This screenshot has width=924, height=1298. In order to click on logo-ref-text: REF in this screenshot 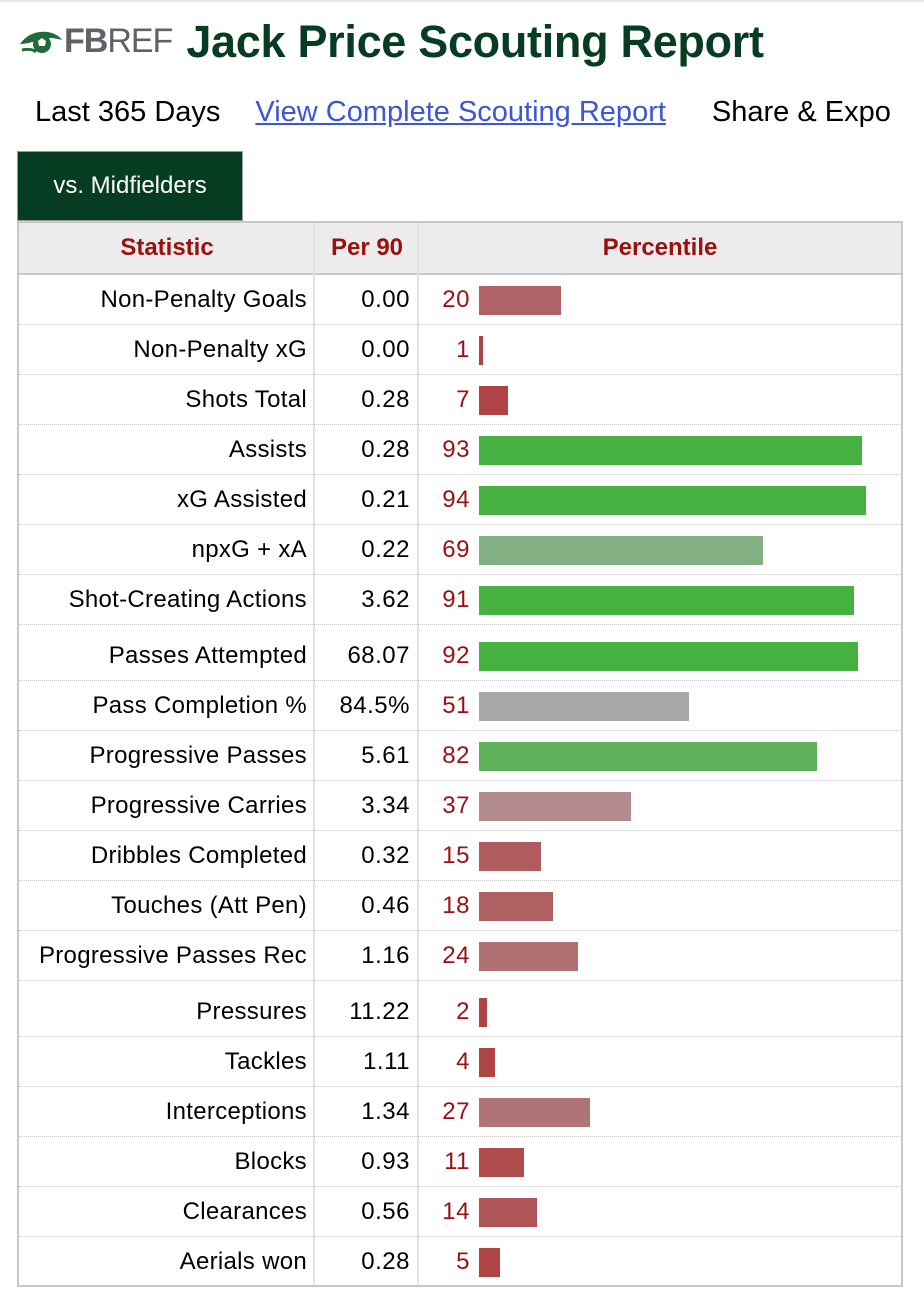, I will do `click(140, 41)`.